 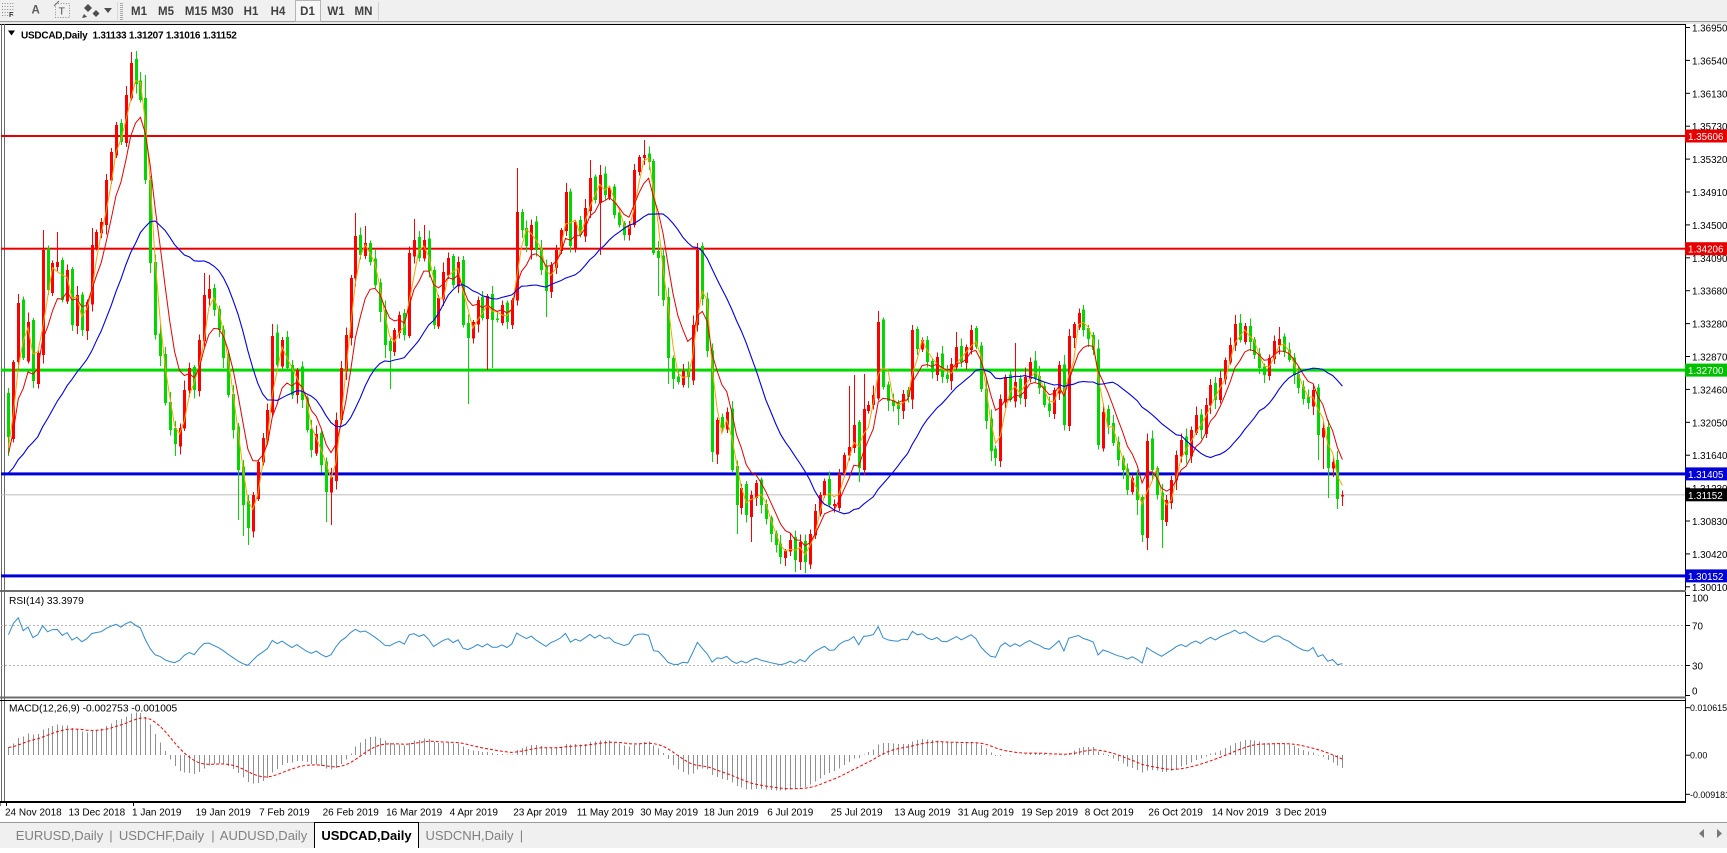 What do you see at coordinates (166, 12) in the screenshot?
I see `svg-text: M5` at bounding box center [166, 12].